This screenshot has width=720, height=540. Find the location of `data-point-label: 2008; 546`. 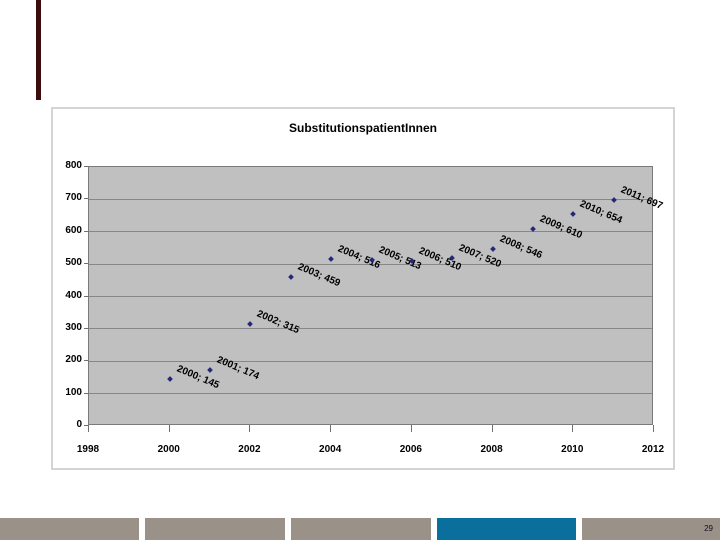

data-point-label: 2008; 546 is located at coordinates (520, 247).